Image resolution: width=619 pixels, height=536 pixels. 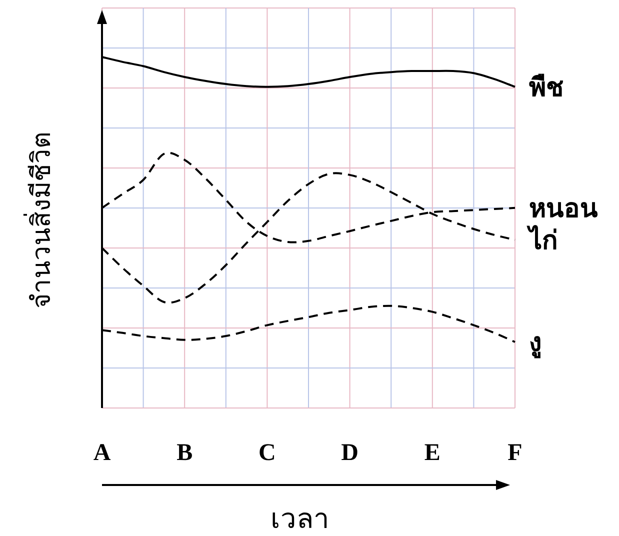 I want to click on x-tick: A, so click(x=102, y=453).